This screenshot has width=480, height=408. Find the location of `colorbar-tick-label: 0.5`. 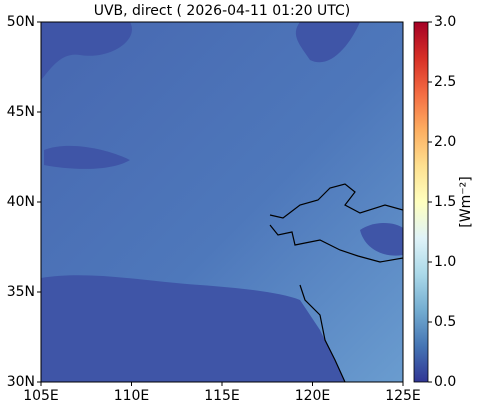

colorbar-tick-label: 0.5 is located at coordinates (445, 322).